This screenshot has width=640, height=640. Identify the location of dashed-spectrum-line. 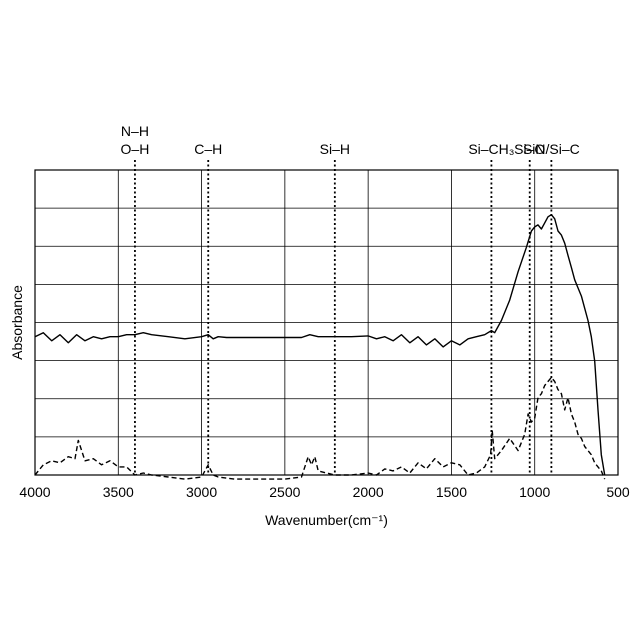
(320, 428).